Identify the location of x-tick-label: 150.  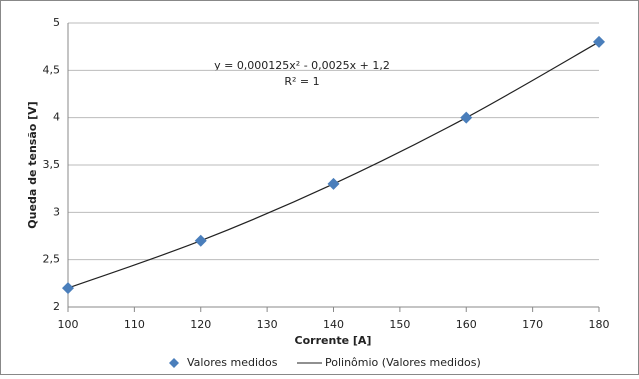
(399, 324).